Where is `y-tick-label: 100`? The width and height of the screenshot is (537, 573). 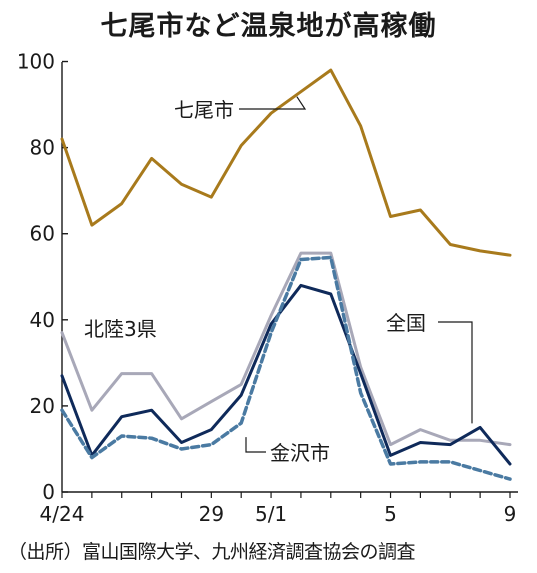 y-tick-label: 100 is located at coordinates (36, 62).